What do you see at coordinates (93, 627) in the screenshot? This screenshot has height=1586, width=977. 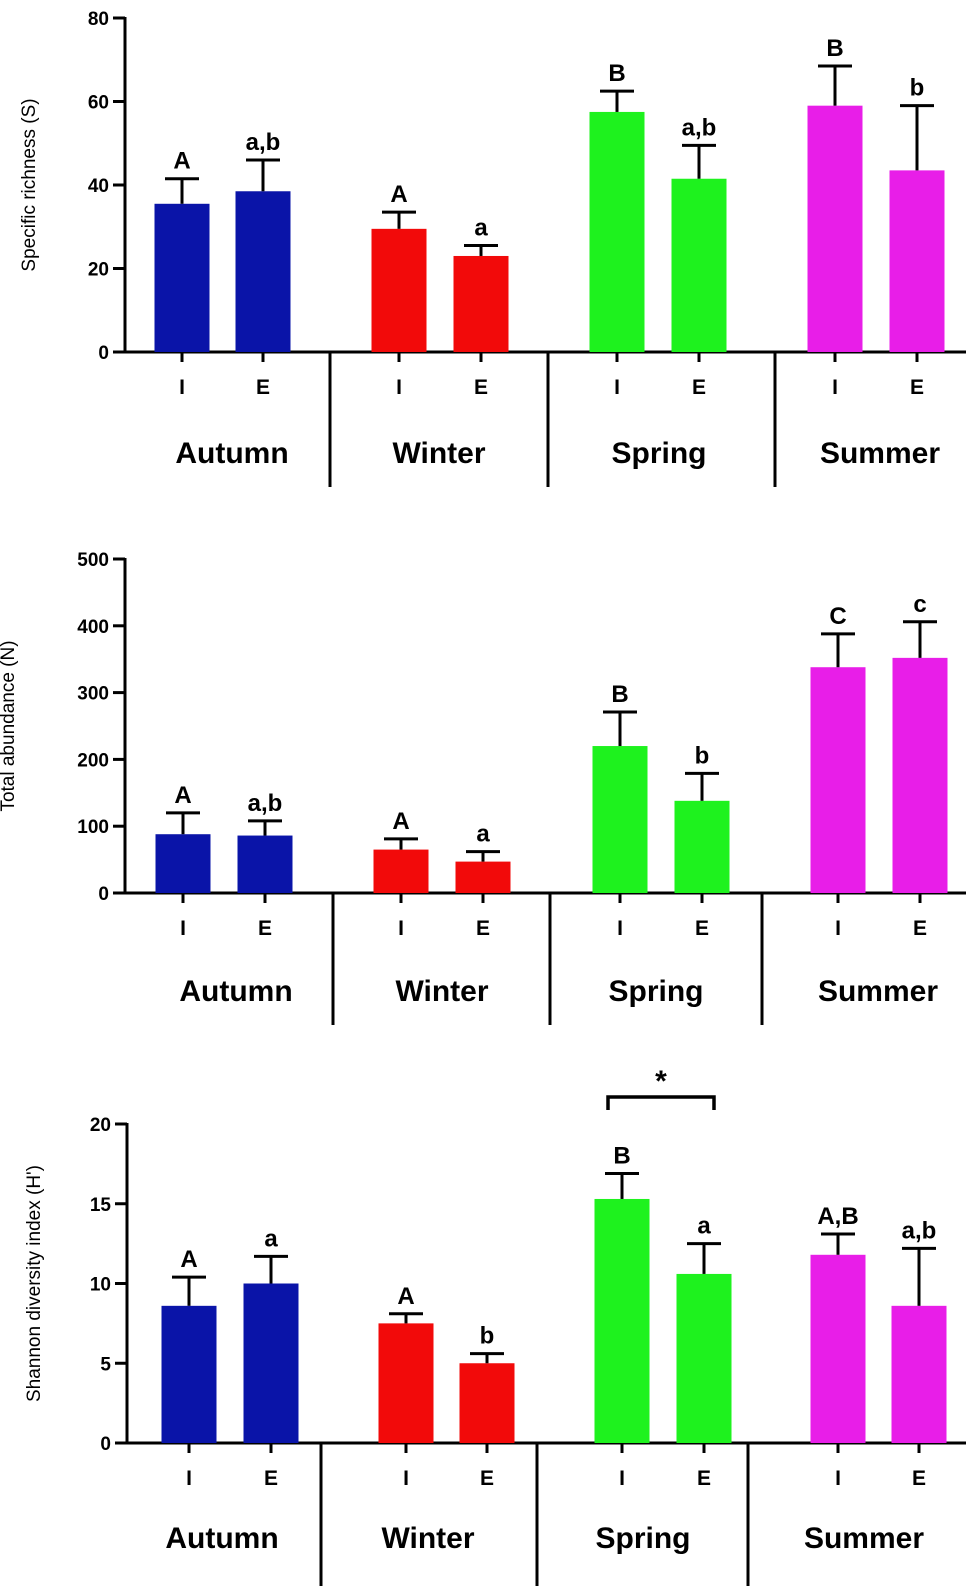 I see `y-tick-label: 400` at bounding box center [93, 627].